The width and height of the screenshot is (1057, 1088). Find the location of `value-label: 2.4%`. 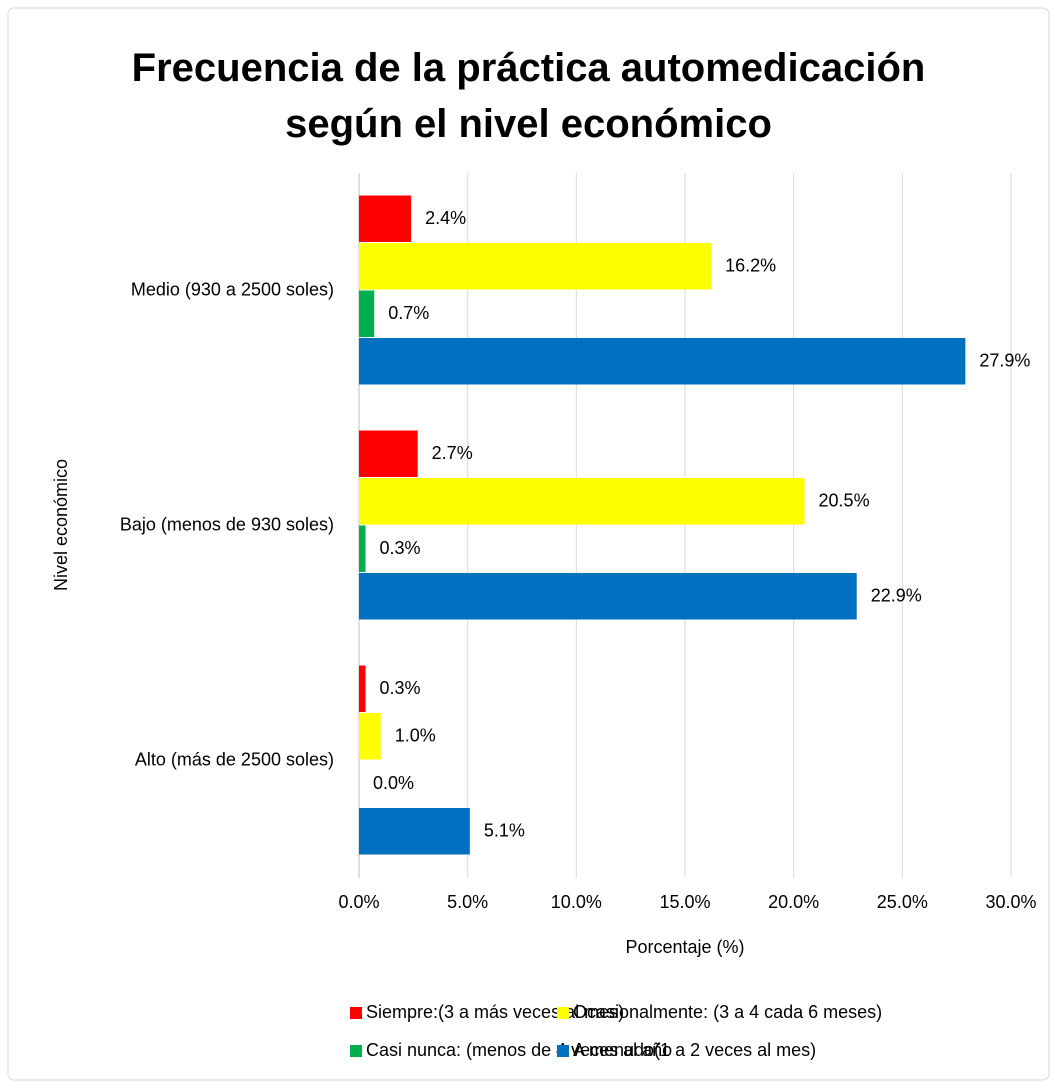

value-label: 2.4% is located at coordinates (445, 218).